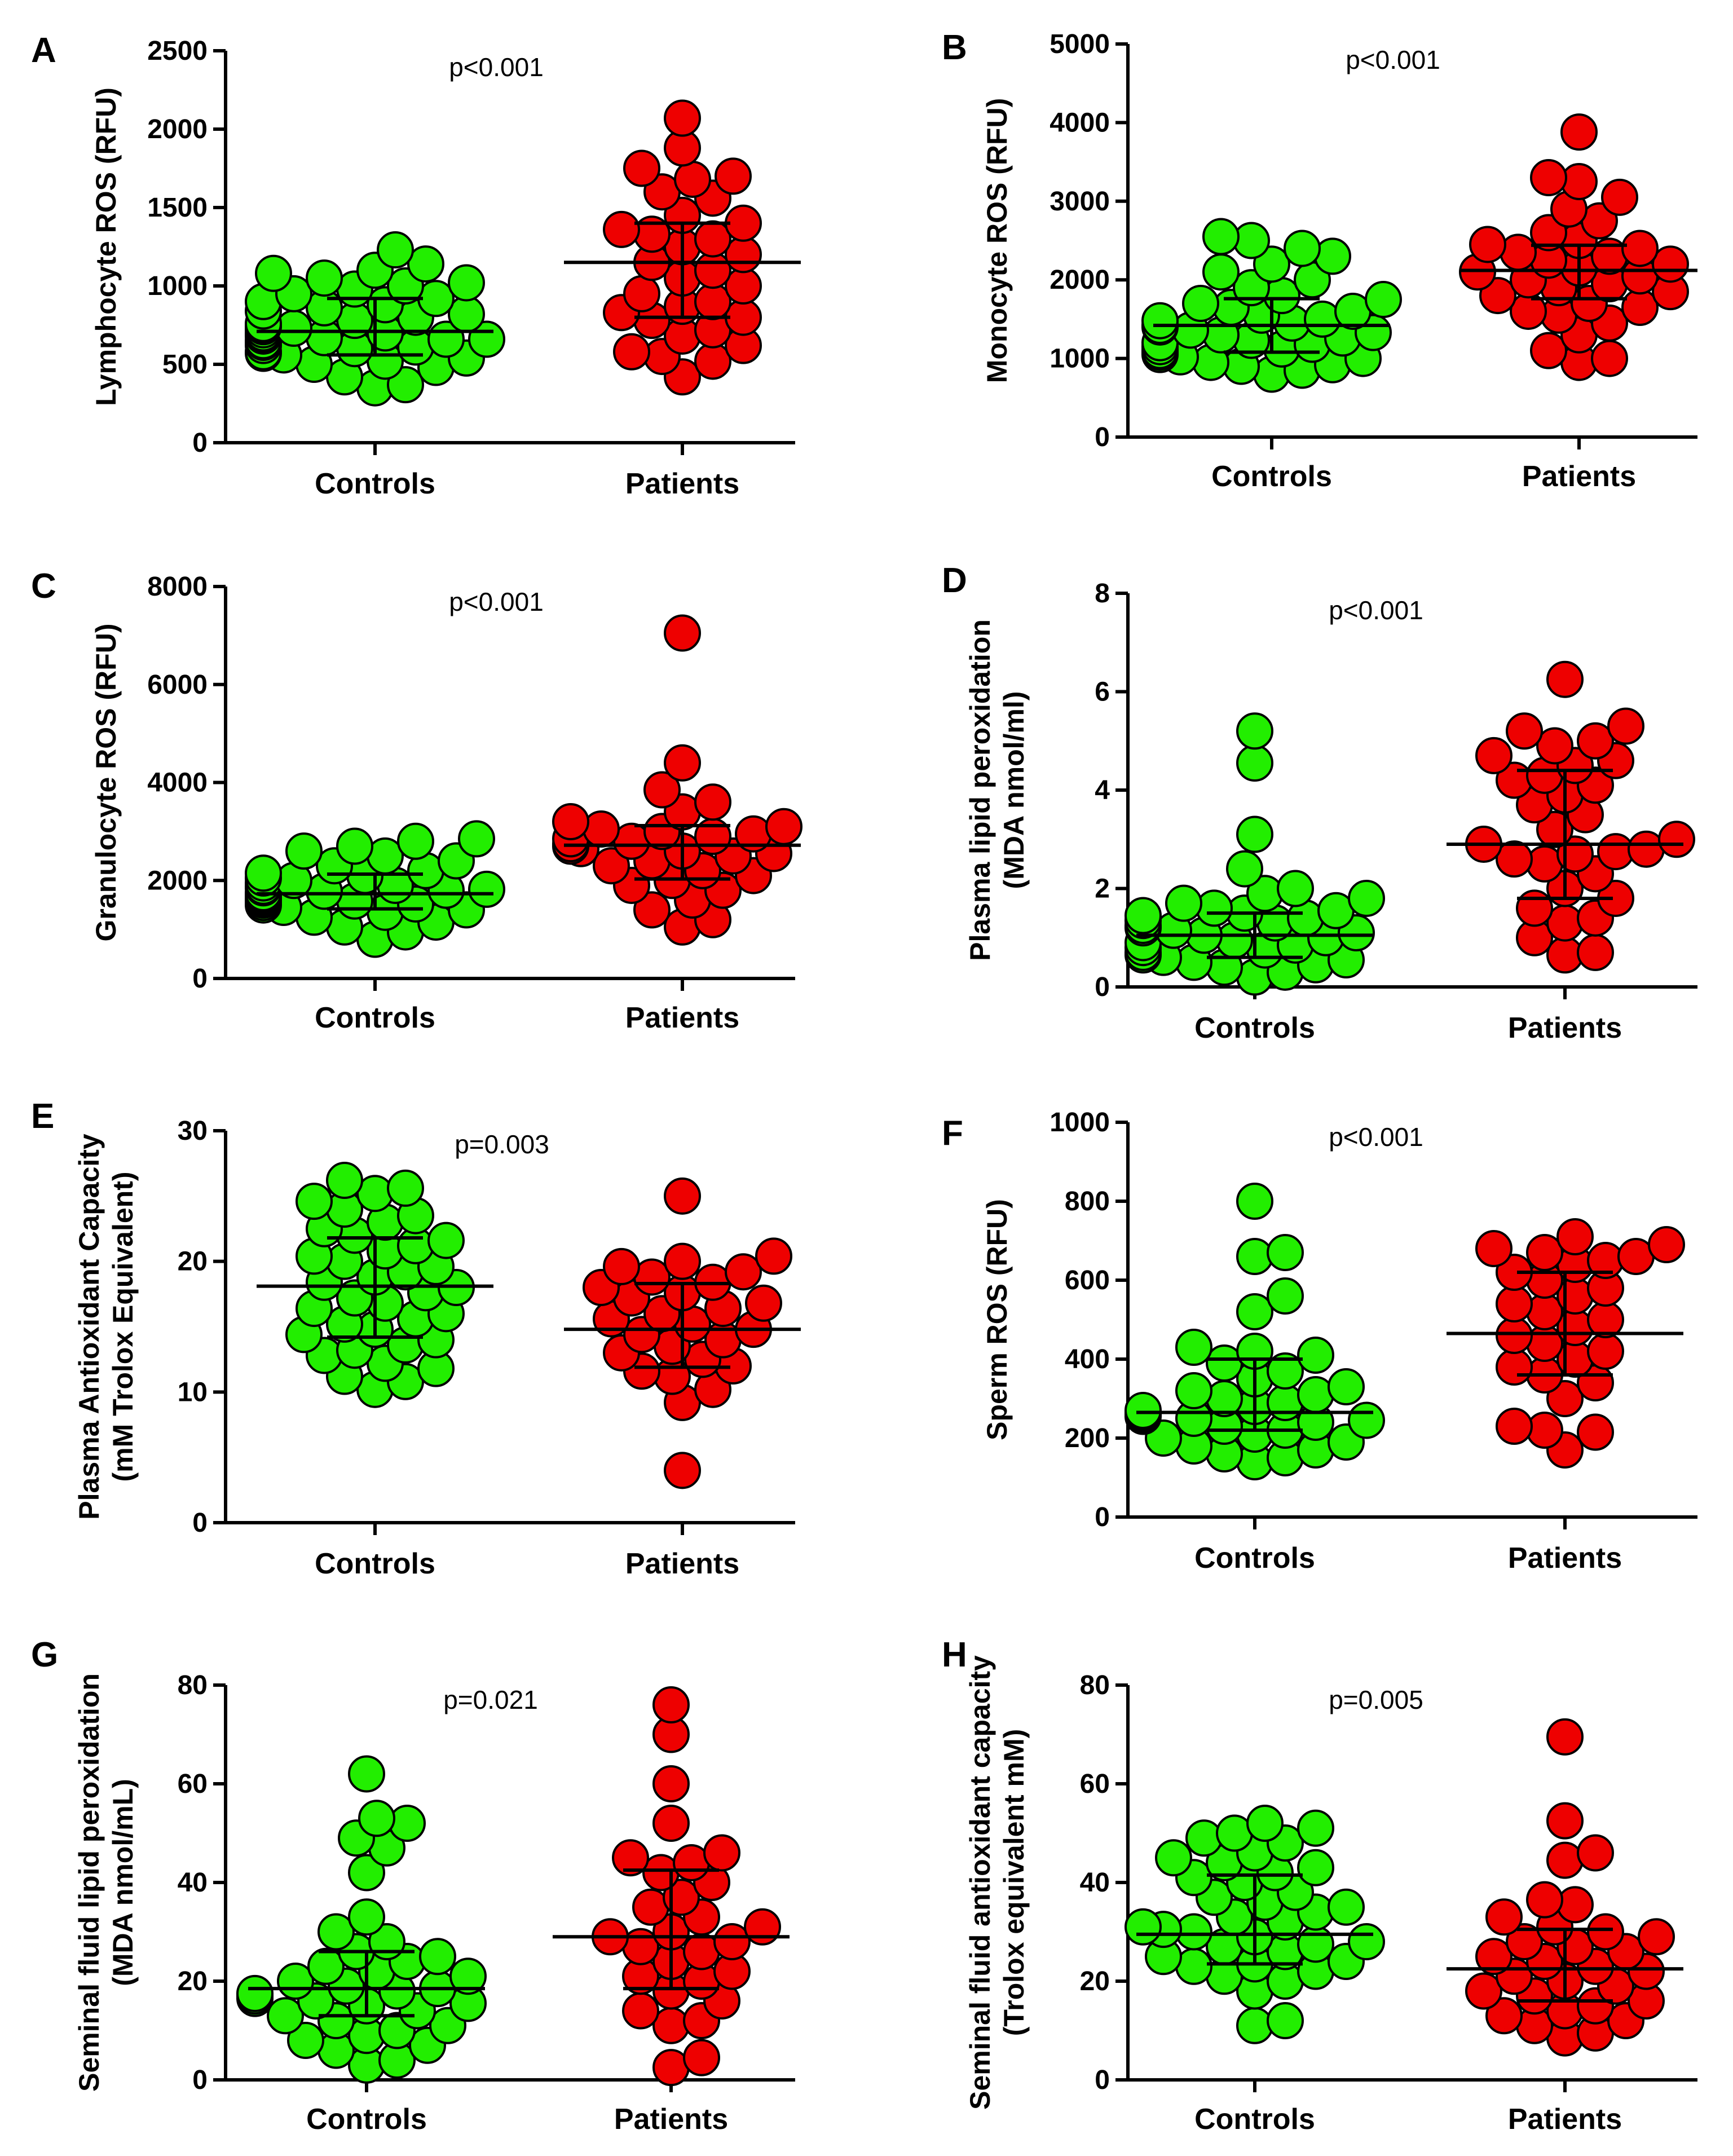 This screenshot has height=2156, width=1733. I want to click on y-tick-label: 60, so click(193, 1784).